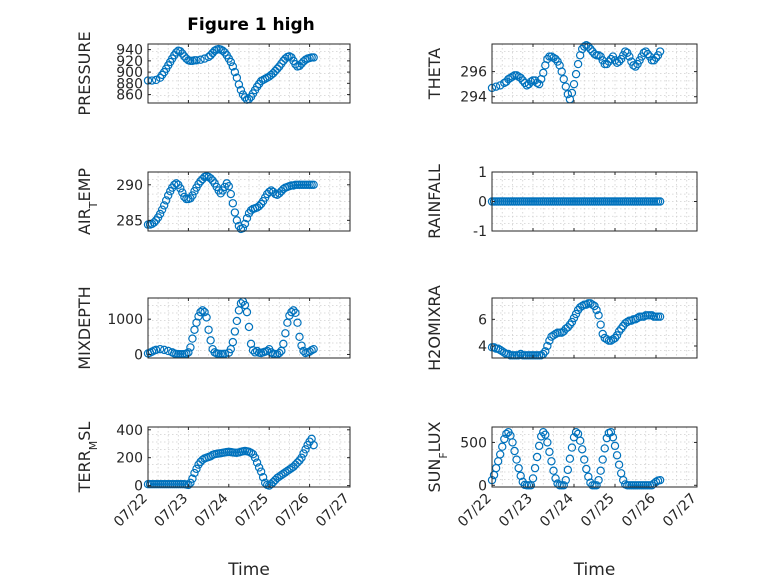  What do you see at coordinates (482, 320) in the screenshot?
I see `y-tick-label: 6` at bounding box center [482, 320].